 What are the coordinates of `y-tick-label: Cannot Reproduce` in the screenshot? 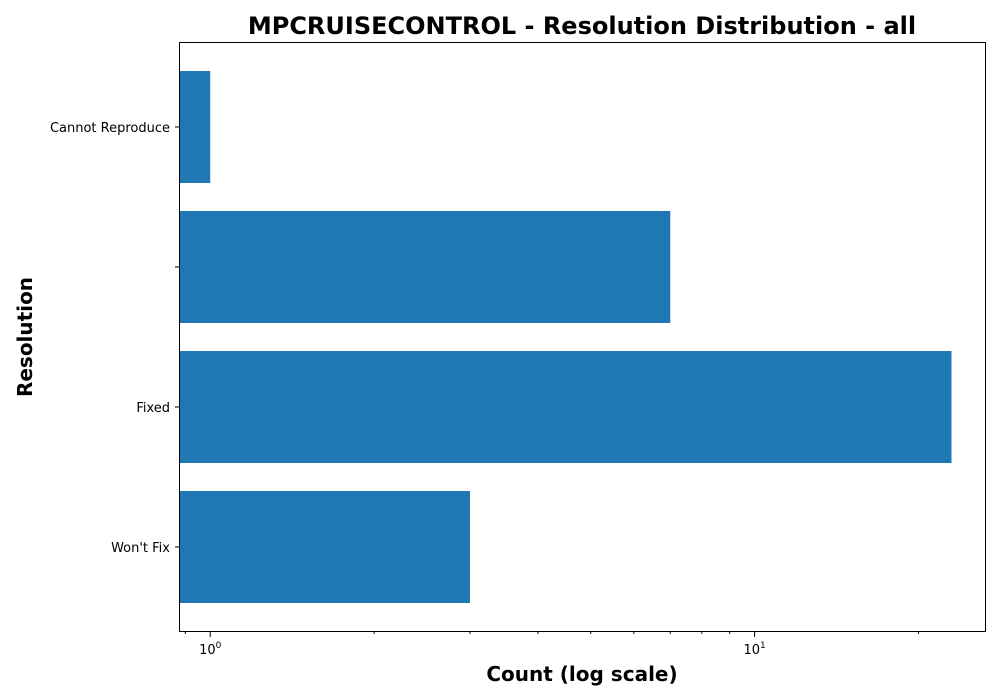 It's located at (110, 128).